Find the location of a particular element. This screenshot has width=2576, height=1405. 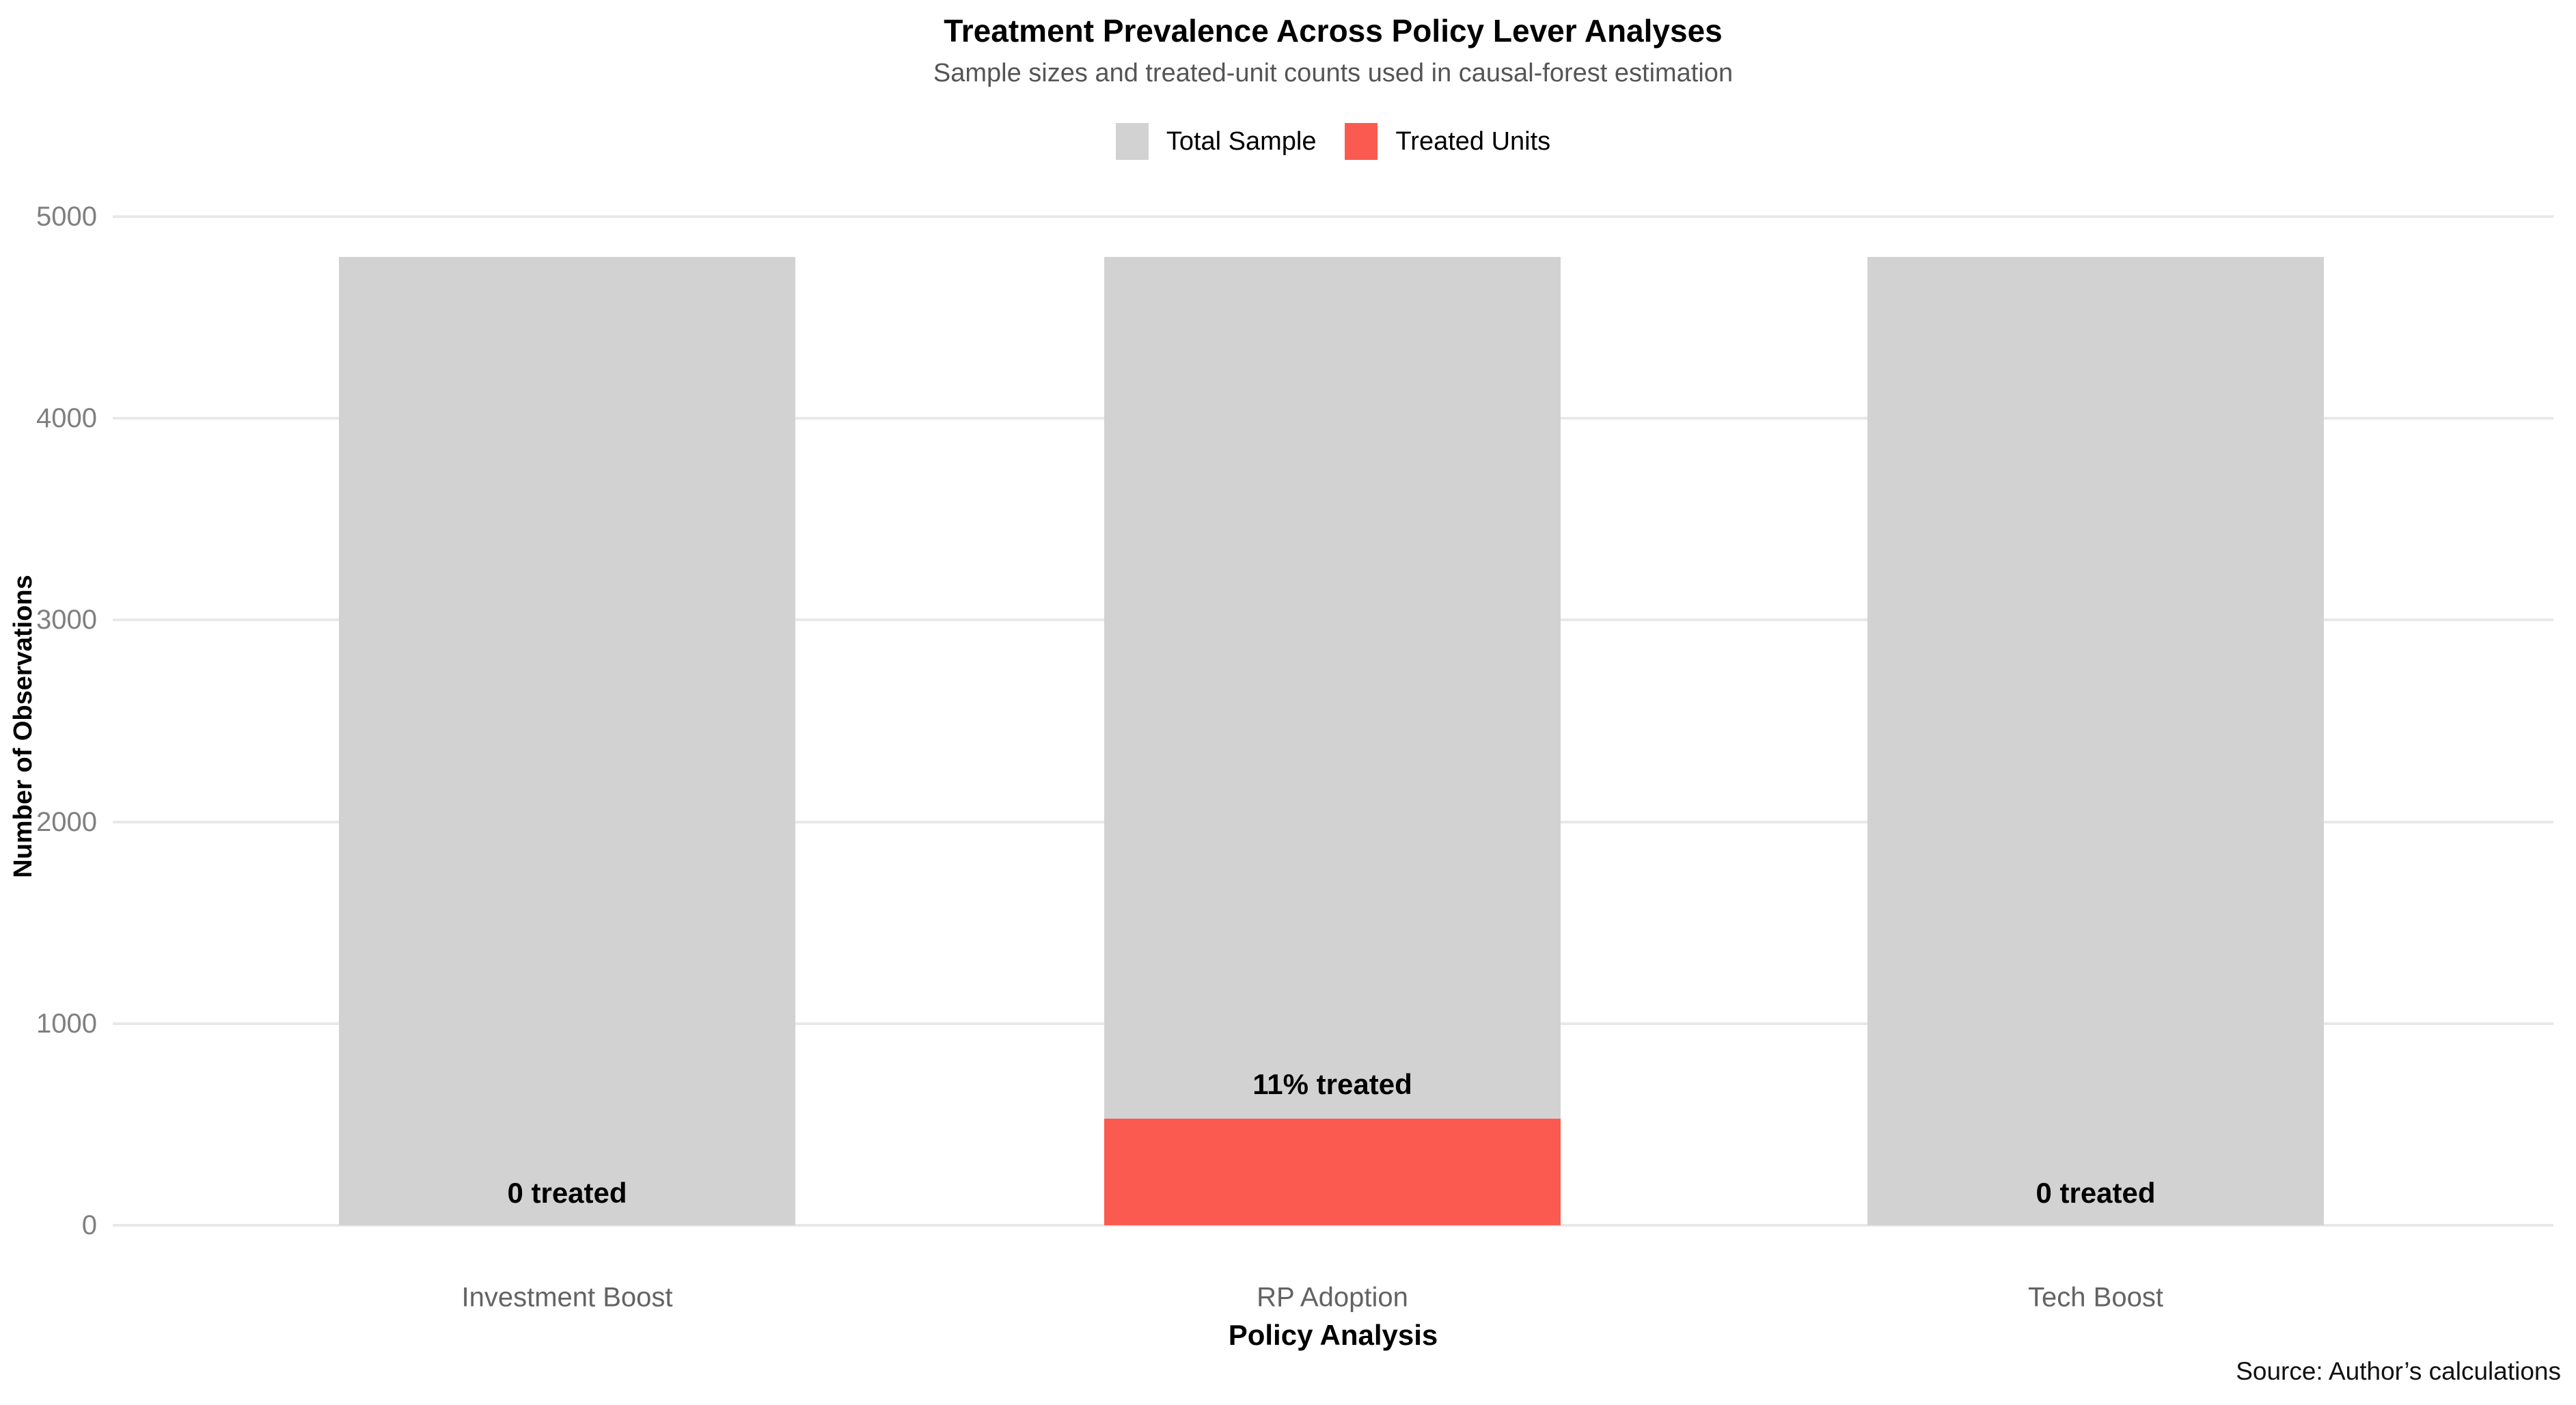

y-tick-label-1000: 1000 is located at coordinates (66, 1023).